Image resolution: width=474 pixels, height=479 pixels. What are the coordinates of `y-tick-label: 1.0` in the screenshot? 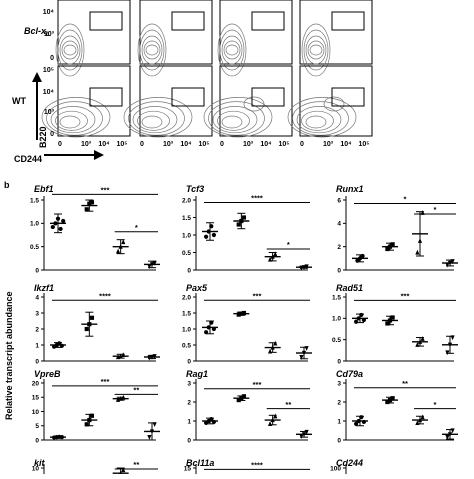 It's located at (336, 319).